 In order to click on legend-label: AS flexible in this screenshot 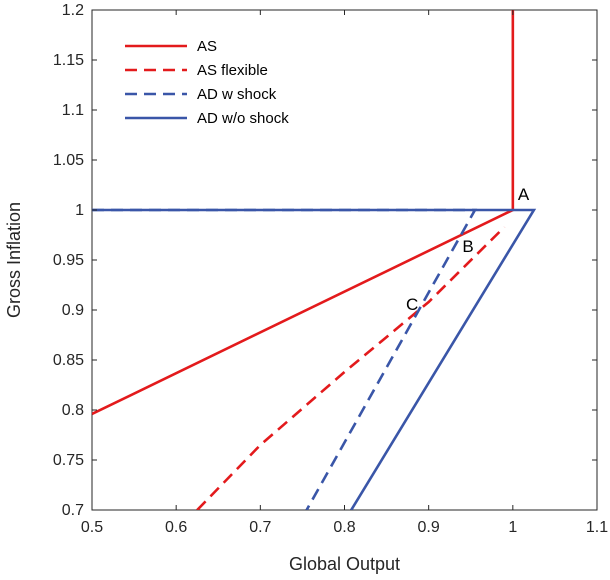, I will do `click(232, 70)`.